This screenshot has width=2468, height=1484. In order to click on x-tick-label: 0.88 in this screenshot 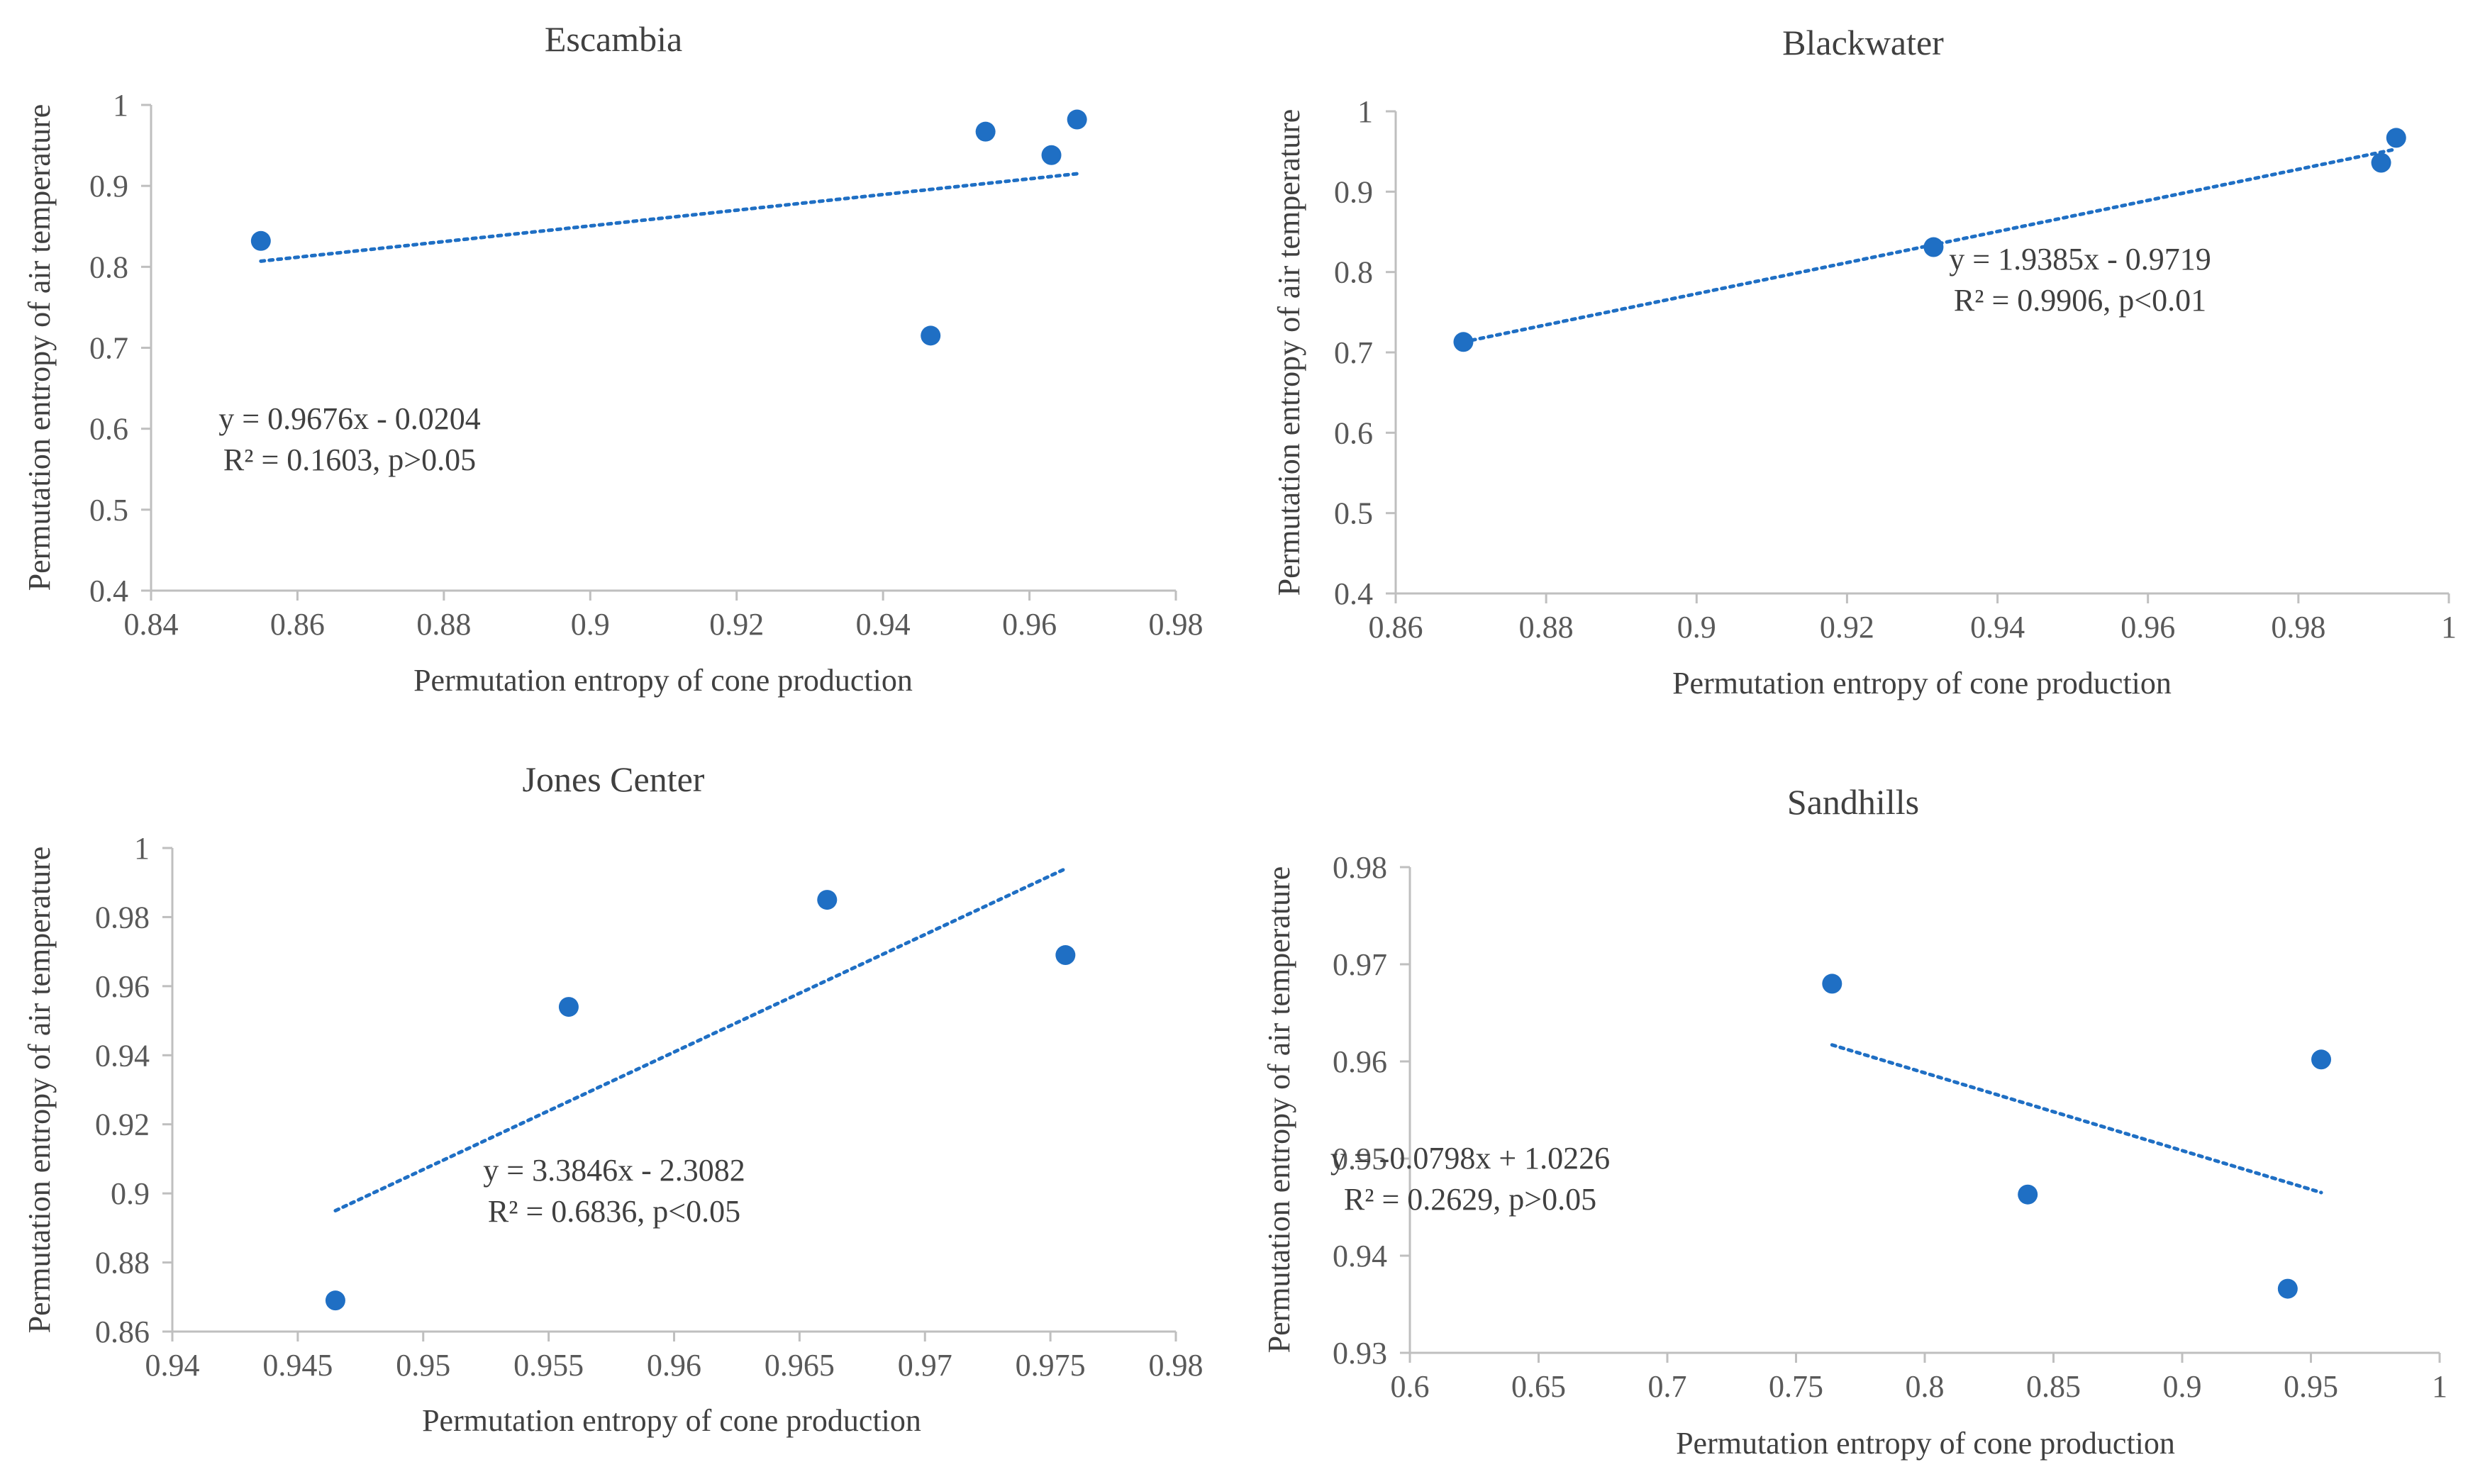, I will do `click(443, 624)`.